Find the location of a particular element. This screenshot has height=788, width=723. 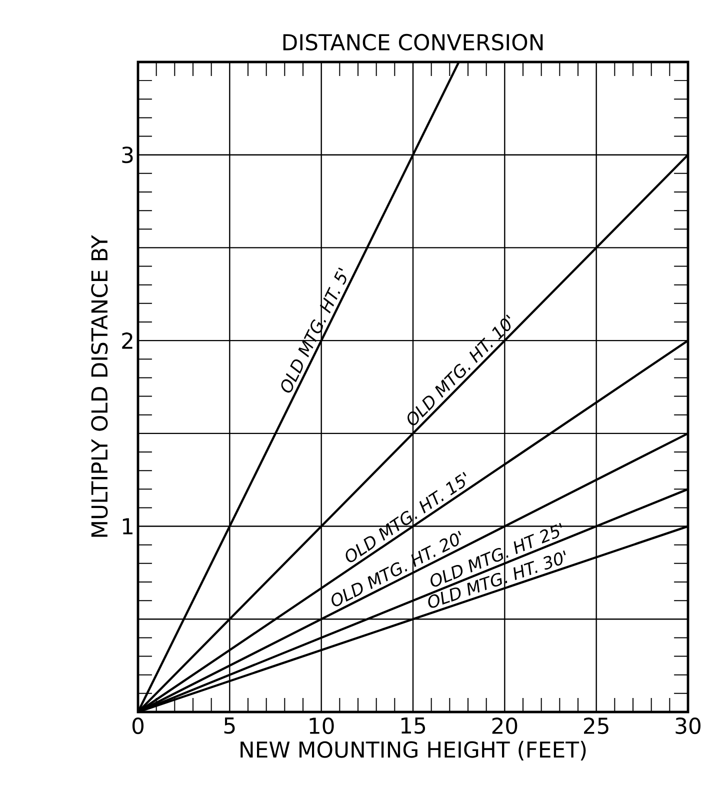

x-tick-label: 15 is located at coordinates (413, 726).